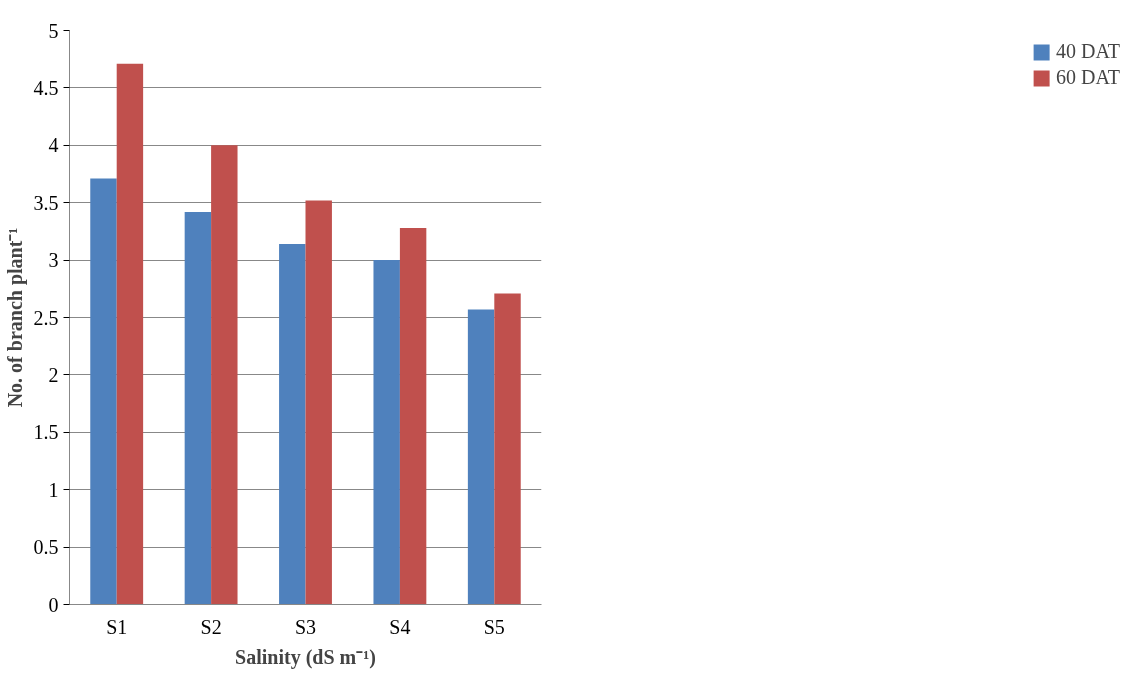 Image resolution: width=1142 pixels, height=682 pixels. I want to click on y-tick-label: 1.5, so click(46, 432).